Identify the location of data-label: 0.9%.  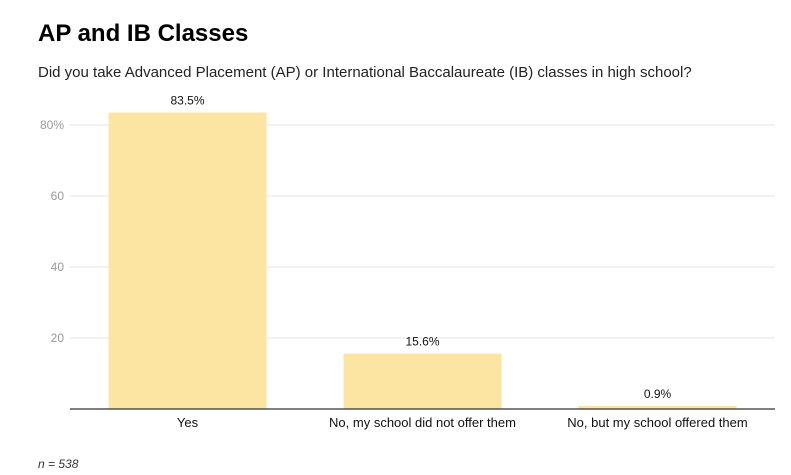
(658, 394).